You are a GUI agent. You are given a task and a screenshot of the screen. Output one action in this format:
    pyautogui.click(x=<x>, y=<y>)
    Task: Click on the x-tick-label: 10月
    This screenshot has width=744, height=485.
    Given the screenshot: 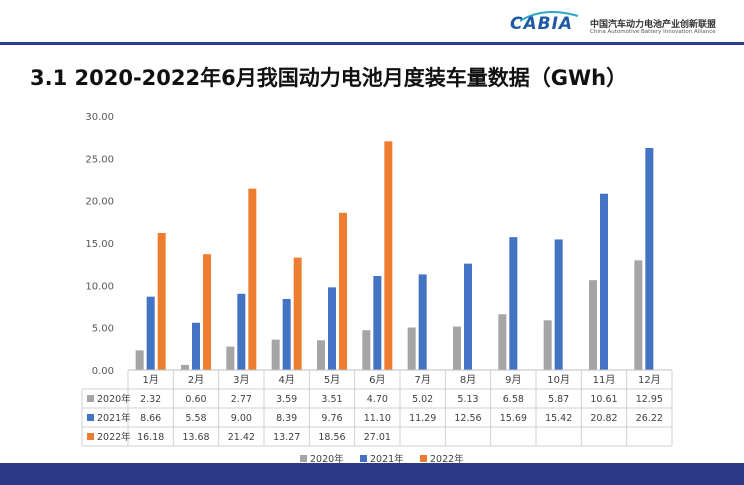 What is the action you would take?
    pyautogui.click(x=558, y=380)
    